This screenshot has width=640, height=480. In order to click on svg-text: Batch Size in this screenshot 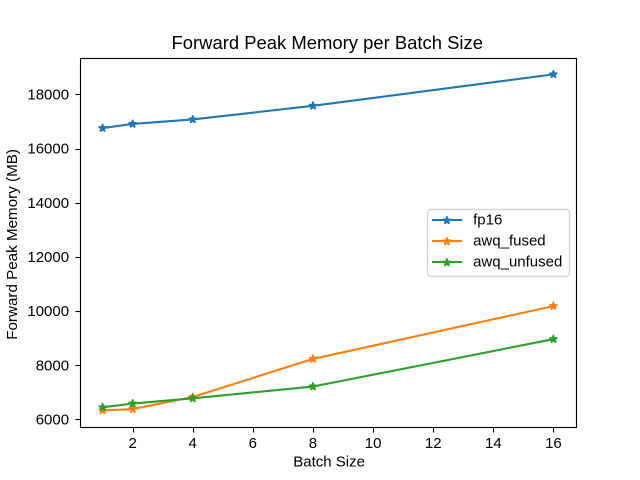, I will do `click(329, 462)`.